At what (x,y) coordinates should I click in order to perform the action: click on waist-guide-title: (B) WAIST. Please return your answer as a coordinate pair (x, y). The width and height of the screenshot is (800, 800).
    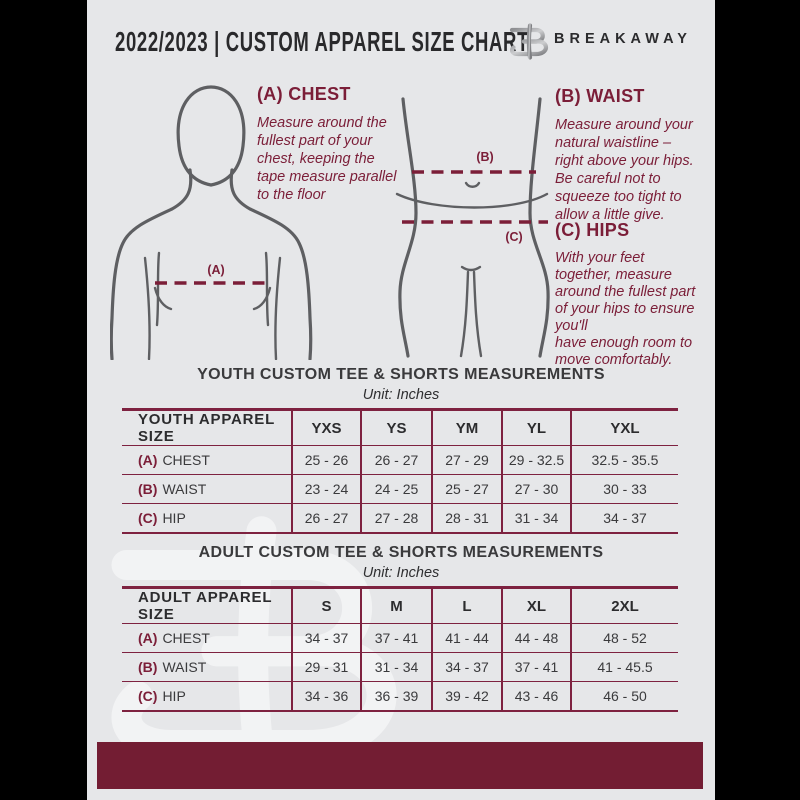
    Looking at the image, I should click on (600, 96).